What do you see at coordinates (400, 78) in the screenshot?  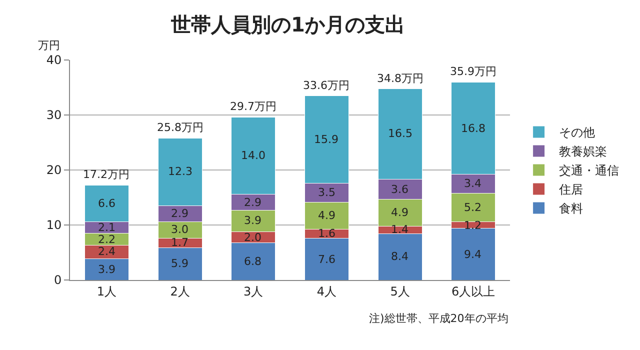 I see `total-label: 34.8万円` at bounding box center [400, 78].